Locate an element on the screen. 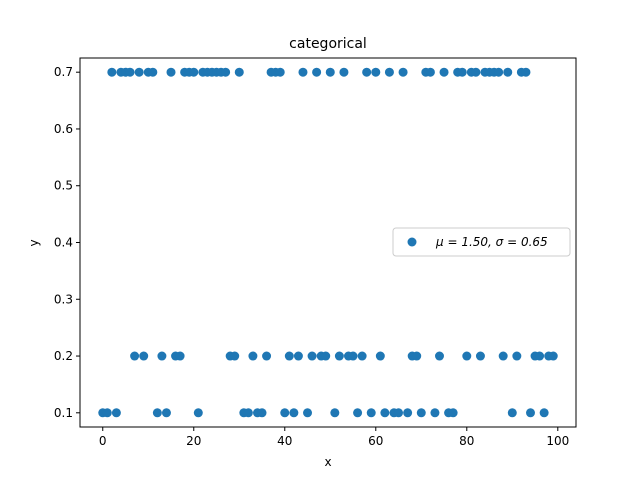 The image size is (640, 480). legend-marker is located at coordinates (412, 242).